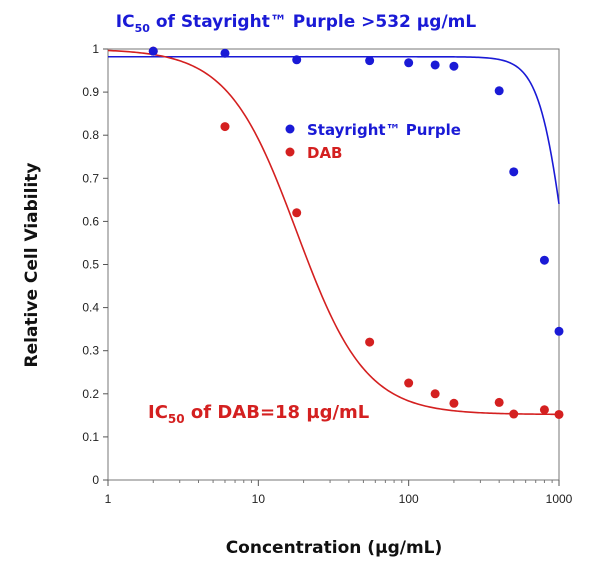 Image resolution: width=592 pixels, height=573 pixels. What do you see at coordinates (90, 92) in the screenshot?
I see `y-tick-label: 0.9` at bounding box center [90, 92].